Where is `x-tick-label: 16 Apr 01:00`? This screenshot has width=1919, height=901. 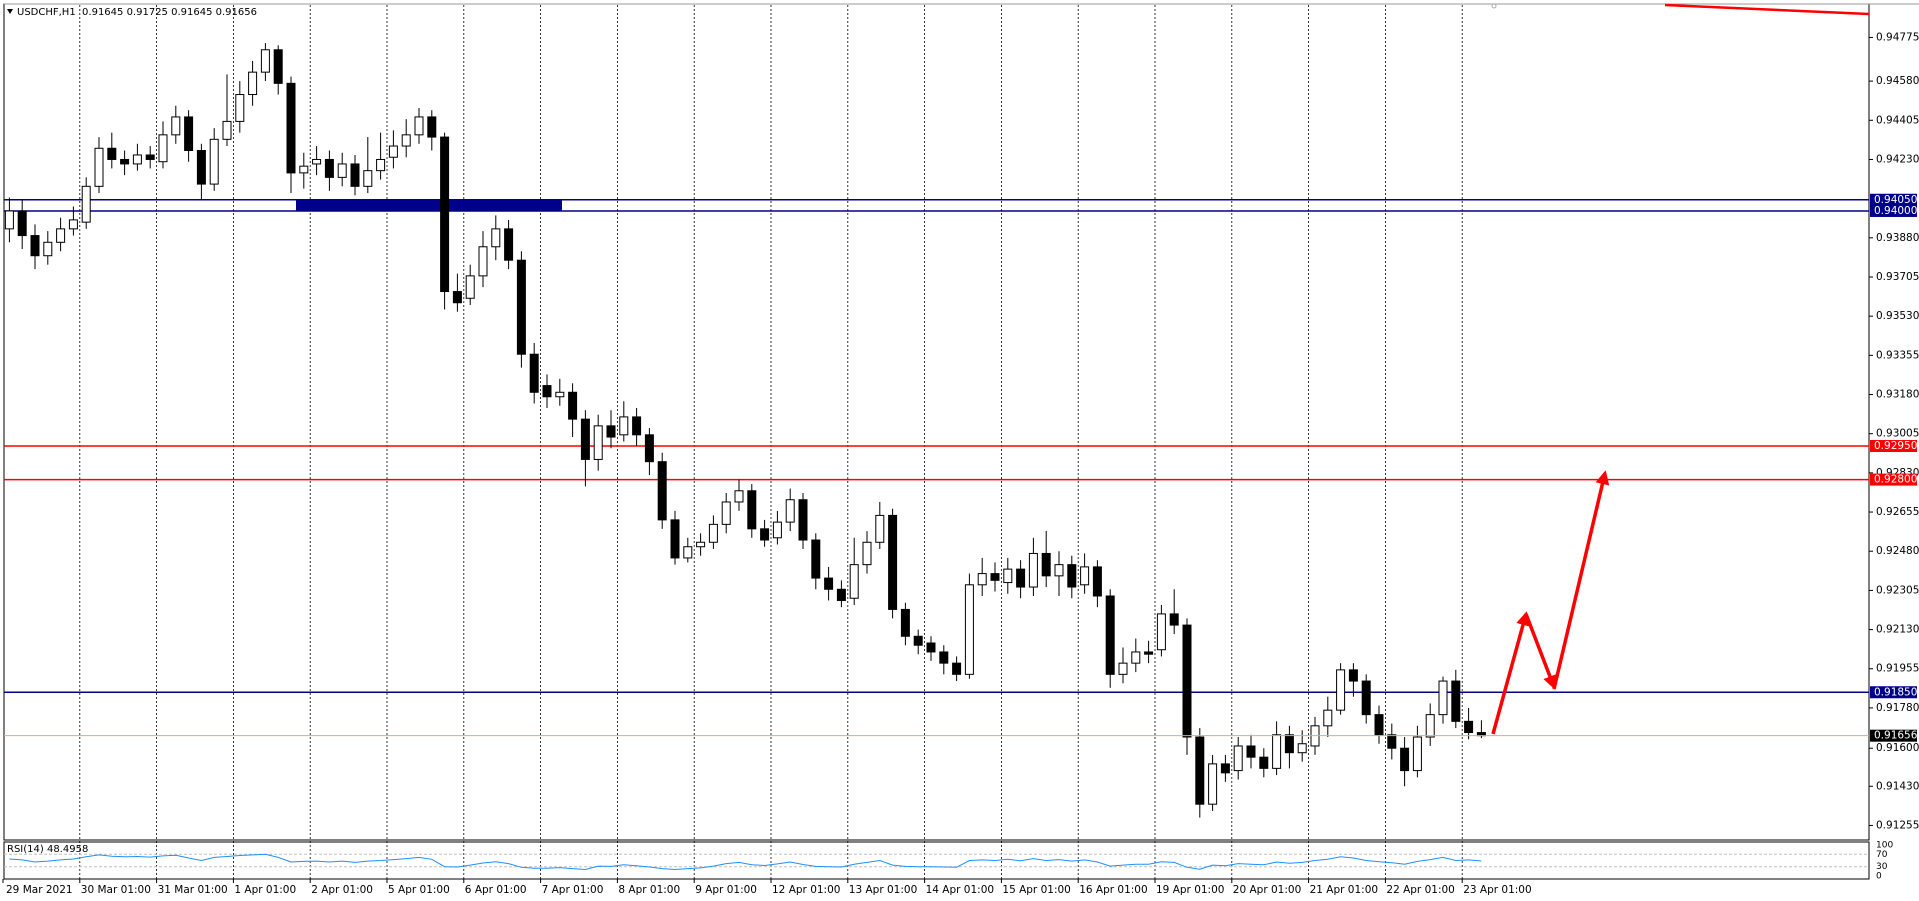 x-tick-label: 16 Apr 01:00 is located at coordinates (1113, 890).